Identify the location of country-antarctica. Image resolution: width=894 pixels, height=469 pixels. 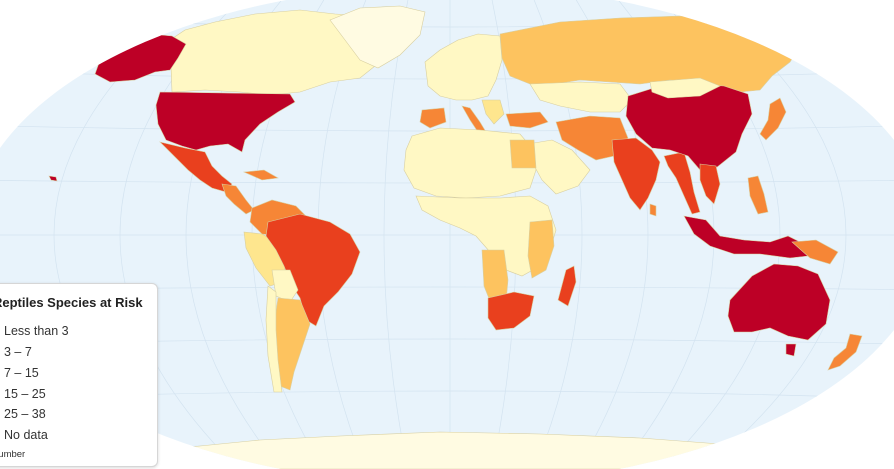
(485, 450).